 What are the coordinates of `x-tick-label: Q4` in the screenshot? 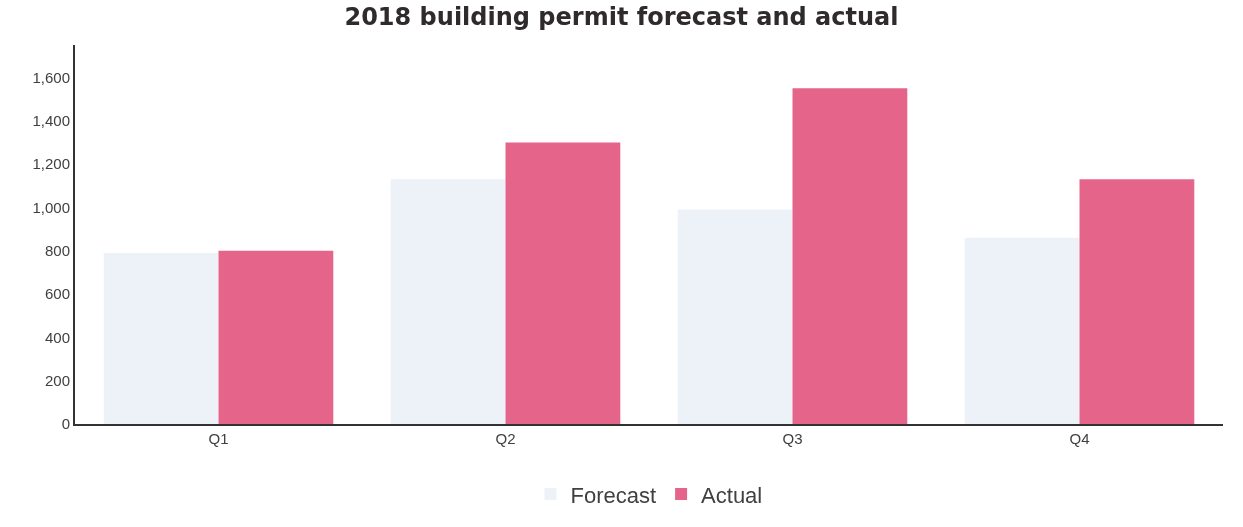 It's located at (1079, 438).